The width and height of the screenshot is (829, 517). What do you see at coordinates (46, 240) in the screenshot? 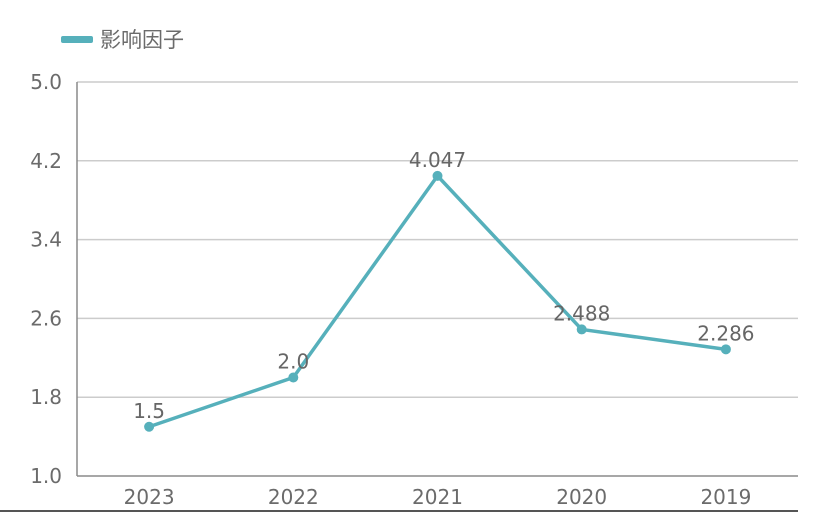
I see `y-tick-label: 3.4` at bounding box center [46, 240].